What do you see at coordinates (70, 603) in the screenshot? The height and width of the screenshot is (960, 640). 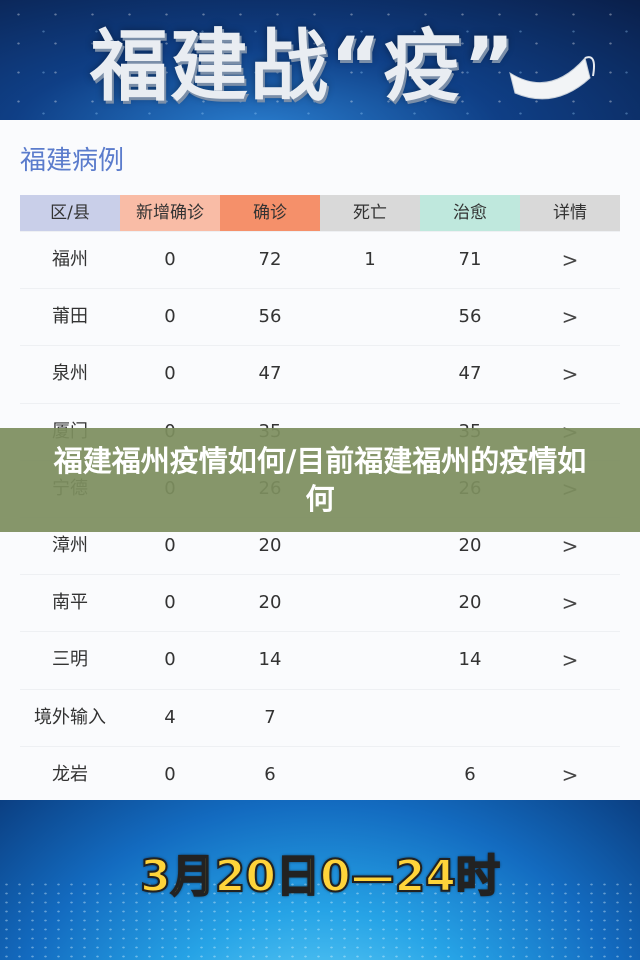 I see `table-cell: 南平` at bounding box center [70, 603].